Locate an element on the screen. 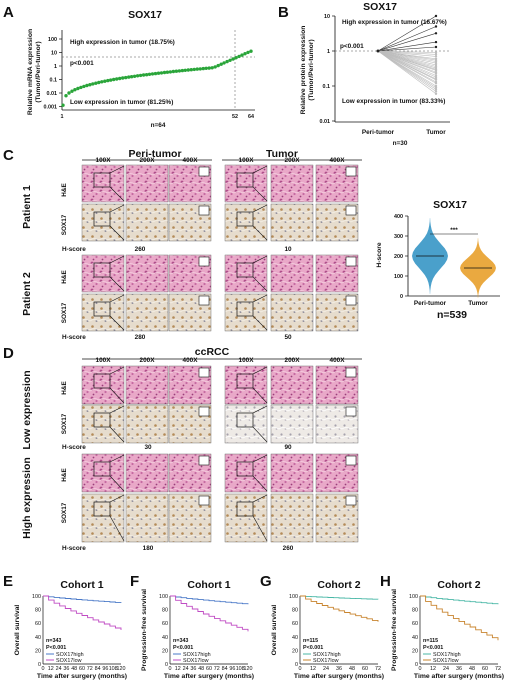 The image size is (510, 685). panel-b-xtick-peri: Peri-tumor is located at coordinates (378, 132).